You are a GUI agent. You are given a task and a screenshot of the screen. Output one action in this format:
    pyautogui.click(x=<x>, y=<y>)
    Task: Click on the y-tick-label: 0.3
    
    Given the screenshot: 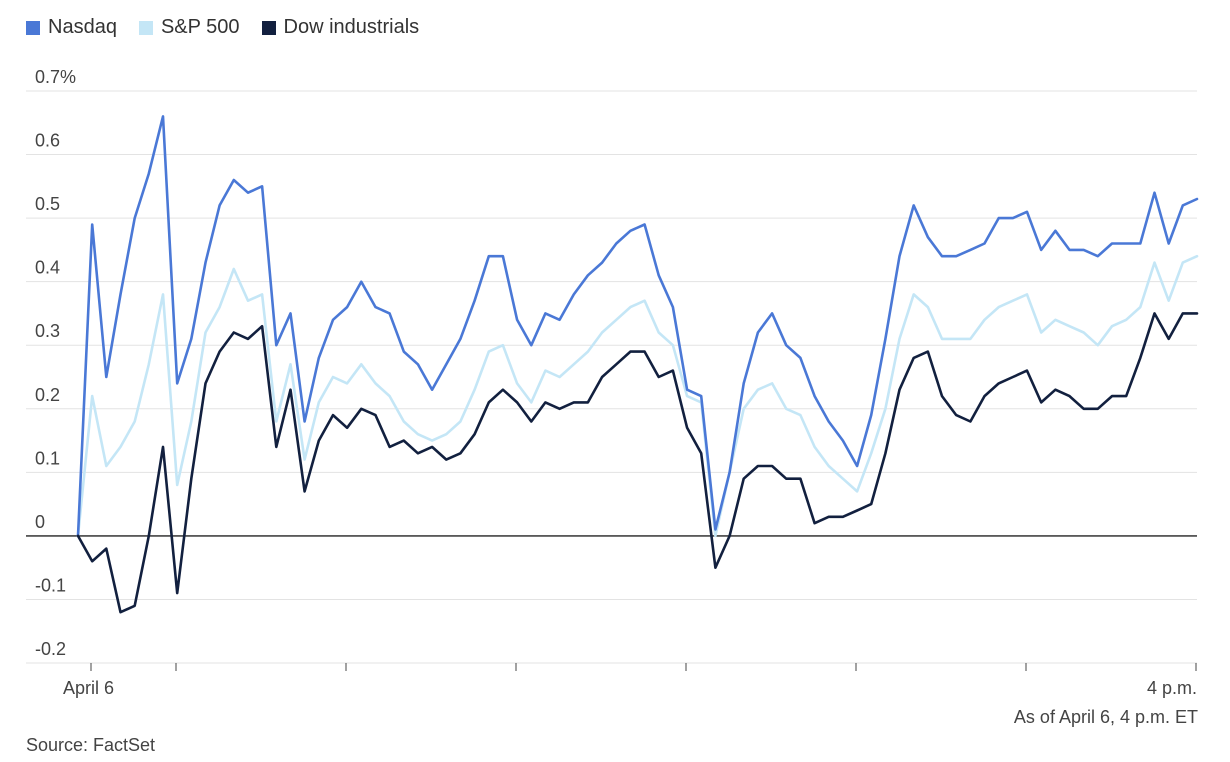 What is the action you would take?
    pyautogui.click(x=47, y=331)
    